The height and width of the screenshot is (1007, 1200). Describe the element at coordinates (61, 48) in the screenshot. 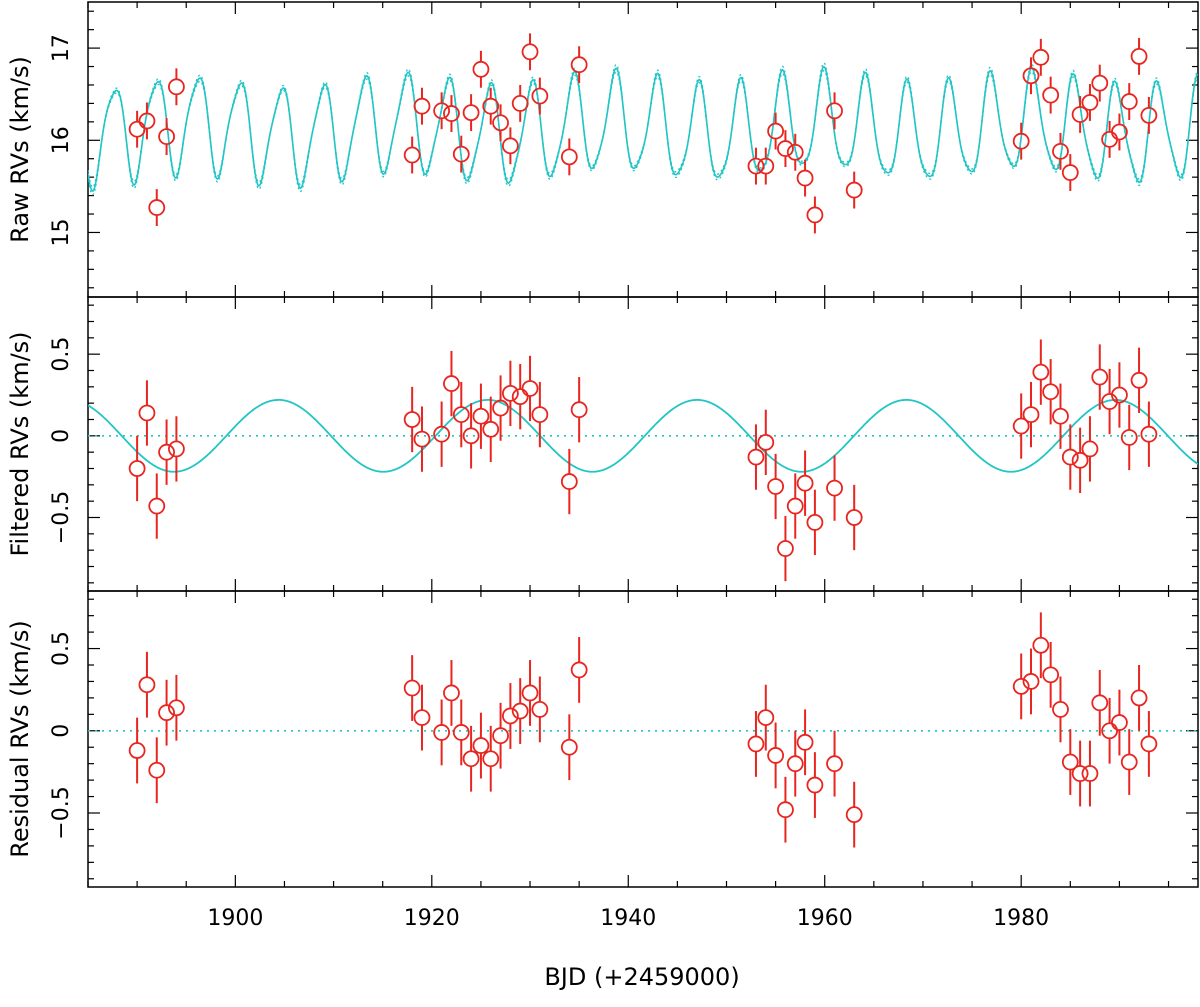

I see `raw-y-tick-label: 17` at that location.